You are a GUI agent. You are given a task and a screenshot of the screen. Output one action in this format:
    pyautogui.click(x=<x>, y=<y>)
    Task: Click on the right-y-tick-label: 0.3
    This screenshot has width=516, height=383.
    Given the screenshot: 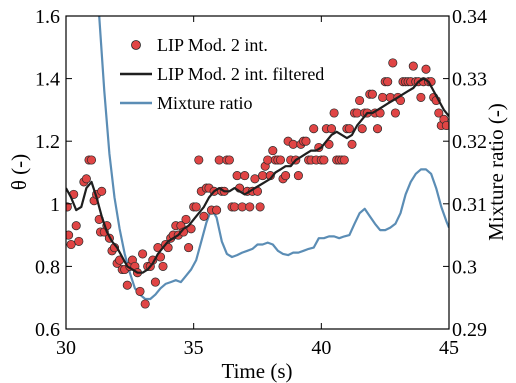 What is the action you would take?
    pyautogui.click(x=464, y=267)
    